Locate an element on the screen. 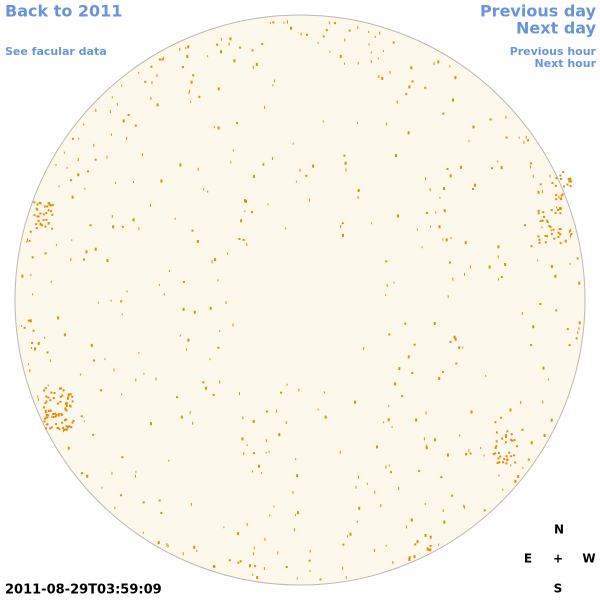 This screenshot has width=600, height=600. next-day-link: Next day is located at coordinates (556, 28).